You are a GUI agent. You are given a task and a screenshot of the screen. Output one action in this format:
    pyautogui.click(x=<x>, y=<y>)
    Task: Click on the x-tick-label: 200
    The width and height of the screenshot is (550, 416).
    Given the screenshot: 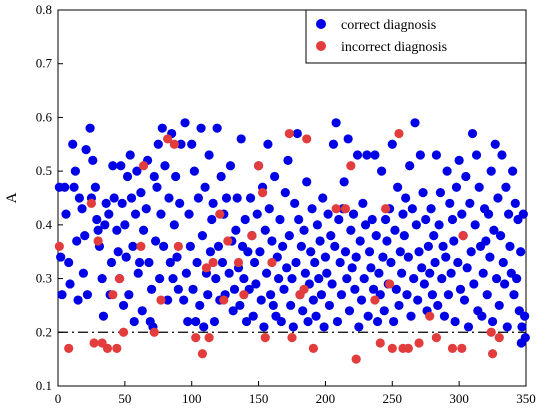 What is the action you would take?
    pyautogui.click(x=326, y=398)
    